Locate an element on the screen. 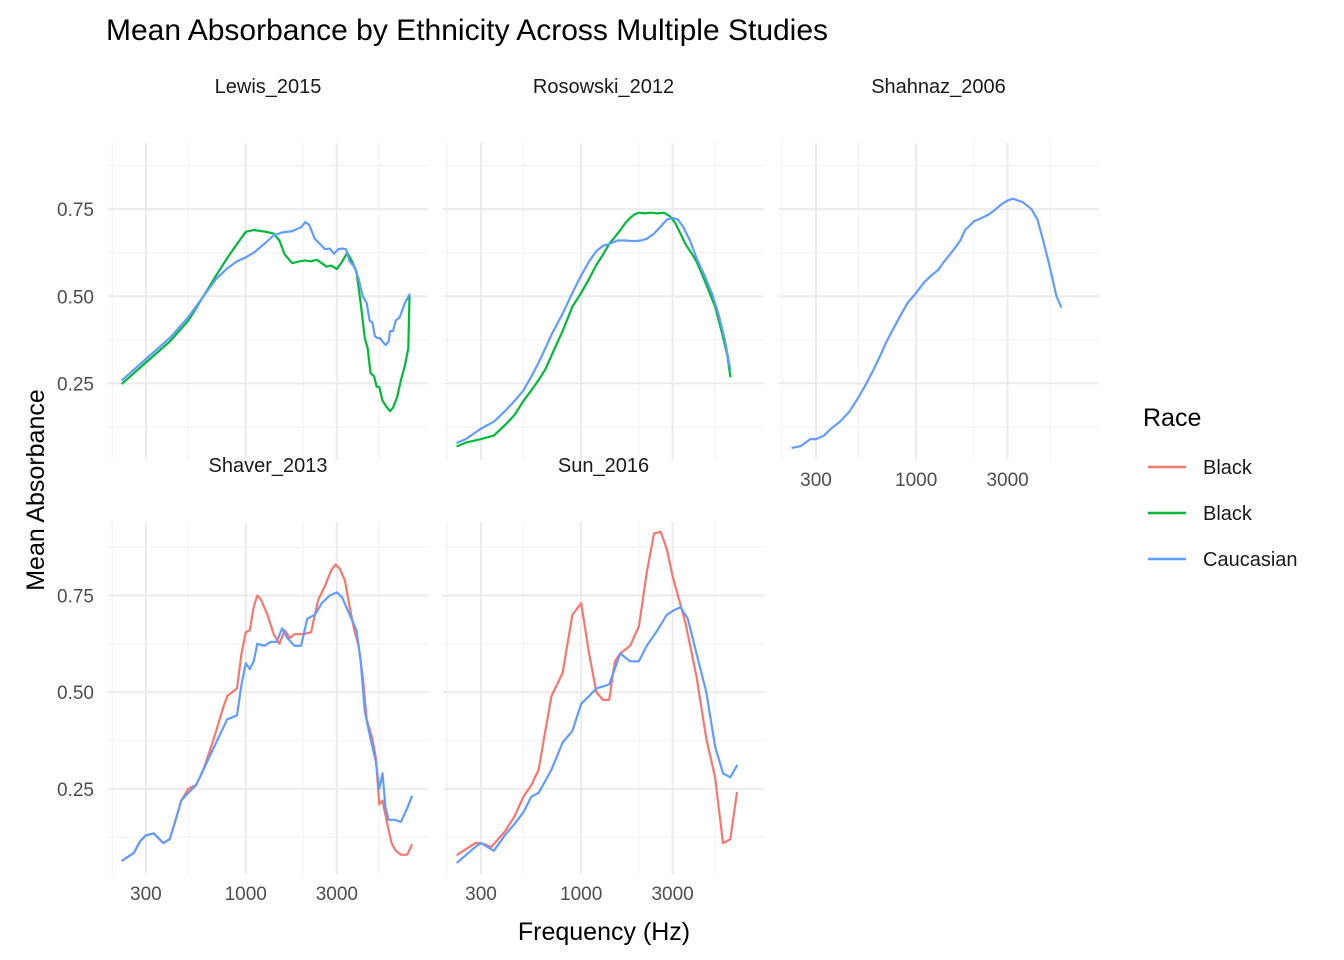 The image size is (1344, 960). series-line-caucasian-sun-2016 is located at coordinates (597, 735).